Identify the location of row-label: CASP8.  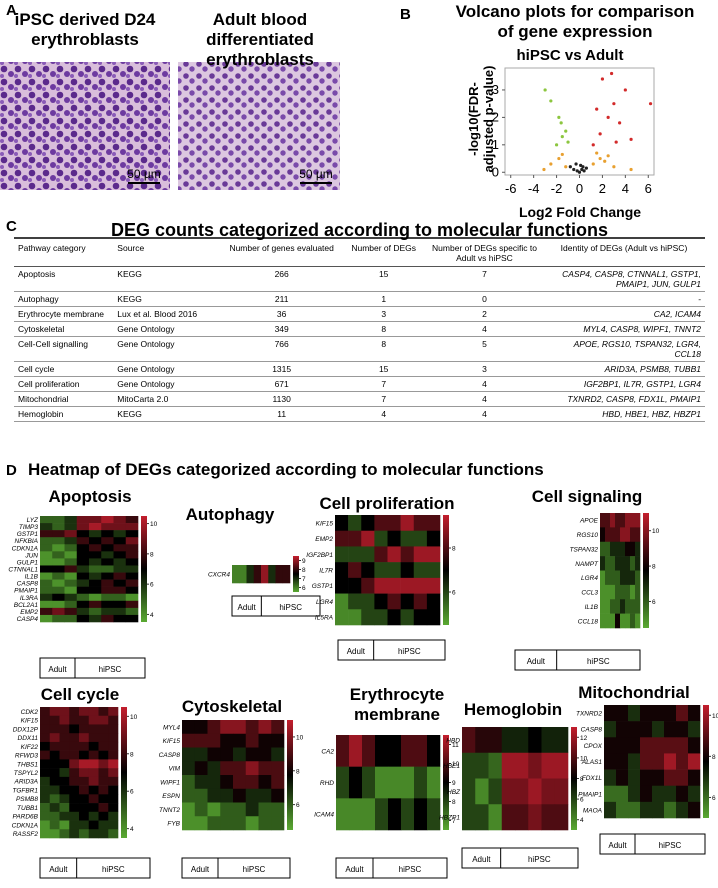
(592, 730).